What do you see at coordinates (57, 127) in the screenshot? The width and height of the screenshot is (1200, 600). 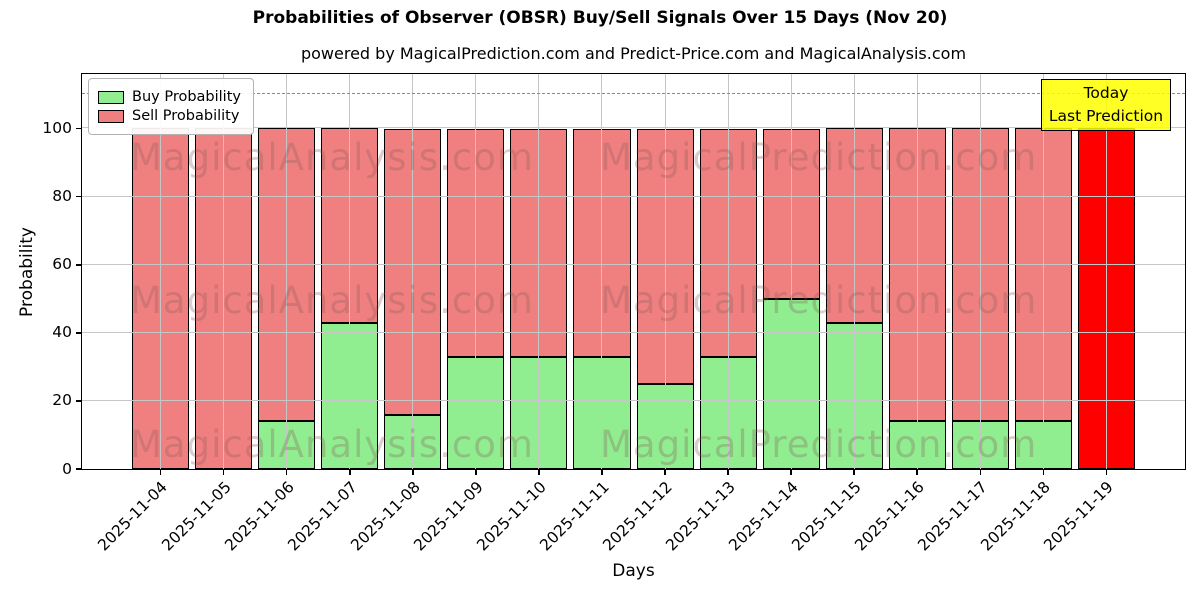 I see `y-tick-label: 100` at bounding box center [57, 127].